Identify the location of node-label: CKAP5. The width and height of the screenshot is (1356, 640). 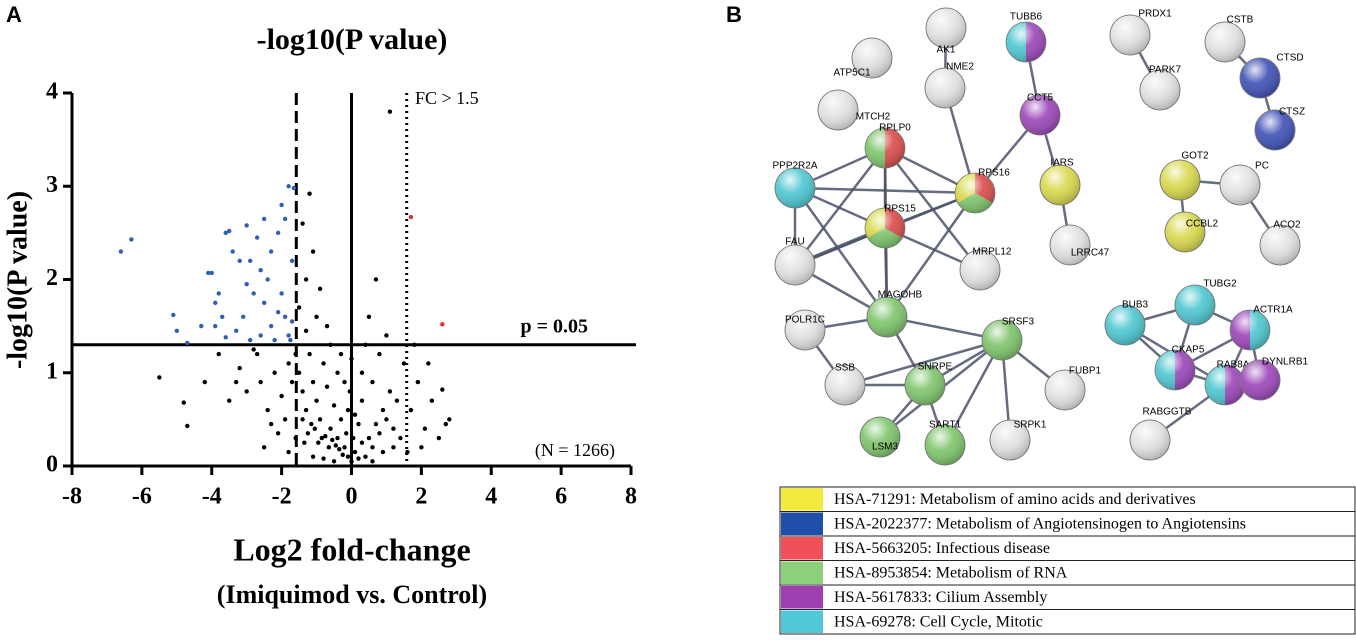
(1188, 350).